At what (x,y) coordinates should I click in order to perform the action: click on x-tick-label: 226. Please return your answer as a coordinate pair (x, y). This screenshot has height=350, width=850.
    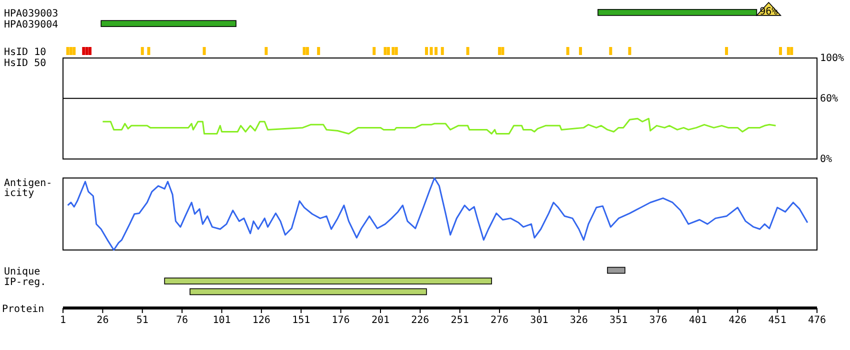
    Looking at the image, I should click on (420, 320).